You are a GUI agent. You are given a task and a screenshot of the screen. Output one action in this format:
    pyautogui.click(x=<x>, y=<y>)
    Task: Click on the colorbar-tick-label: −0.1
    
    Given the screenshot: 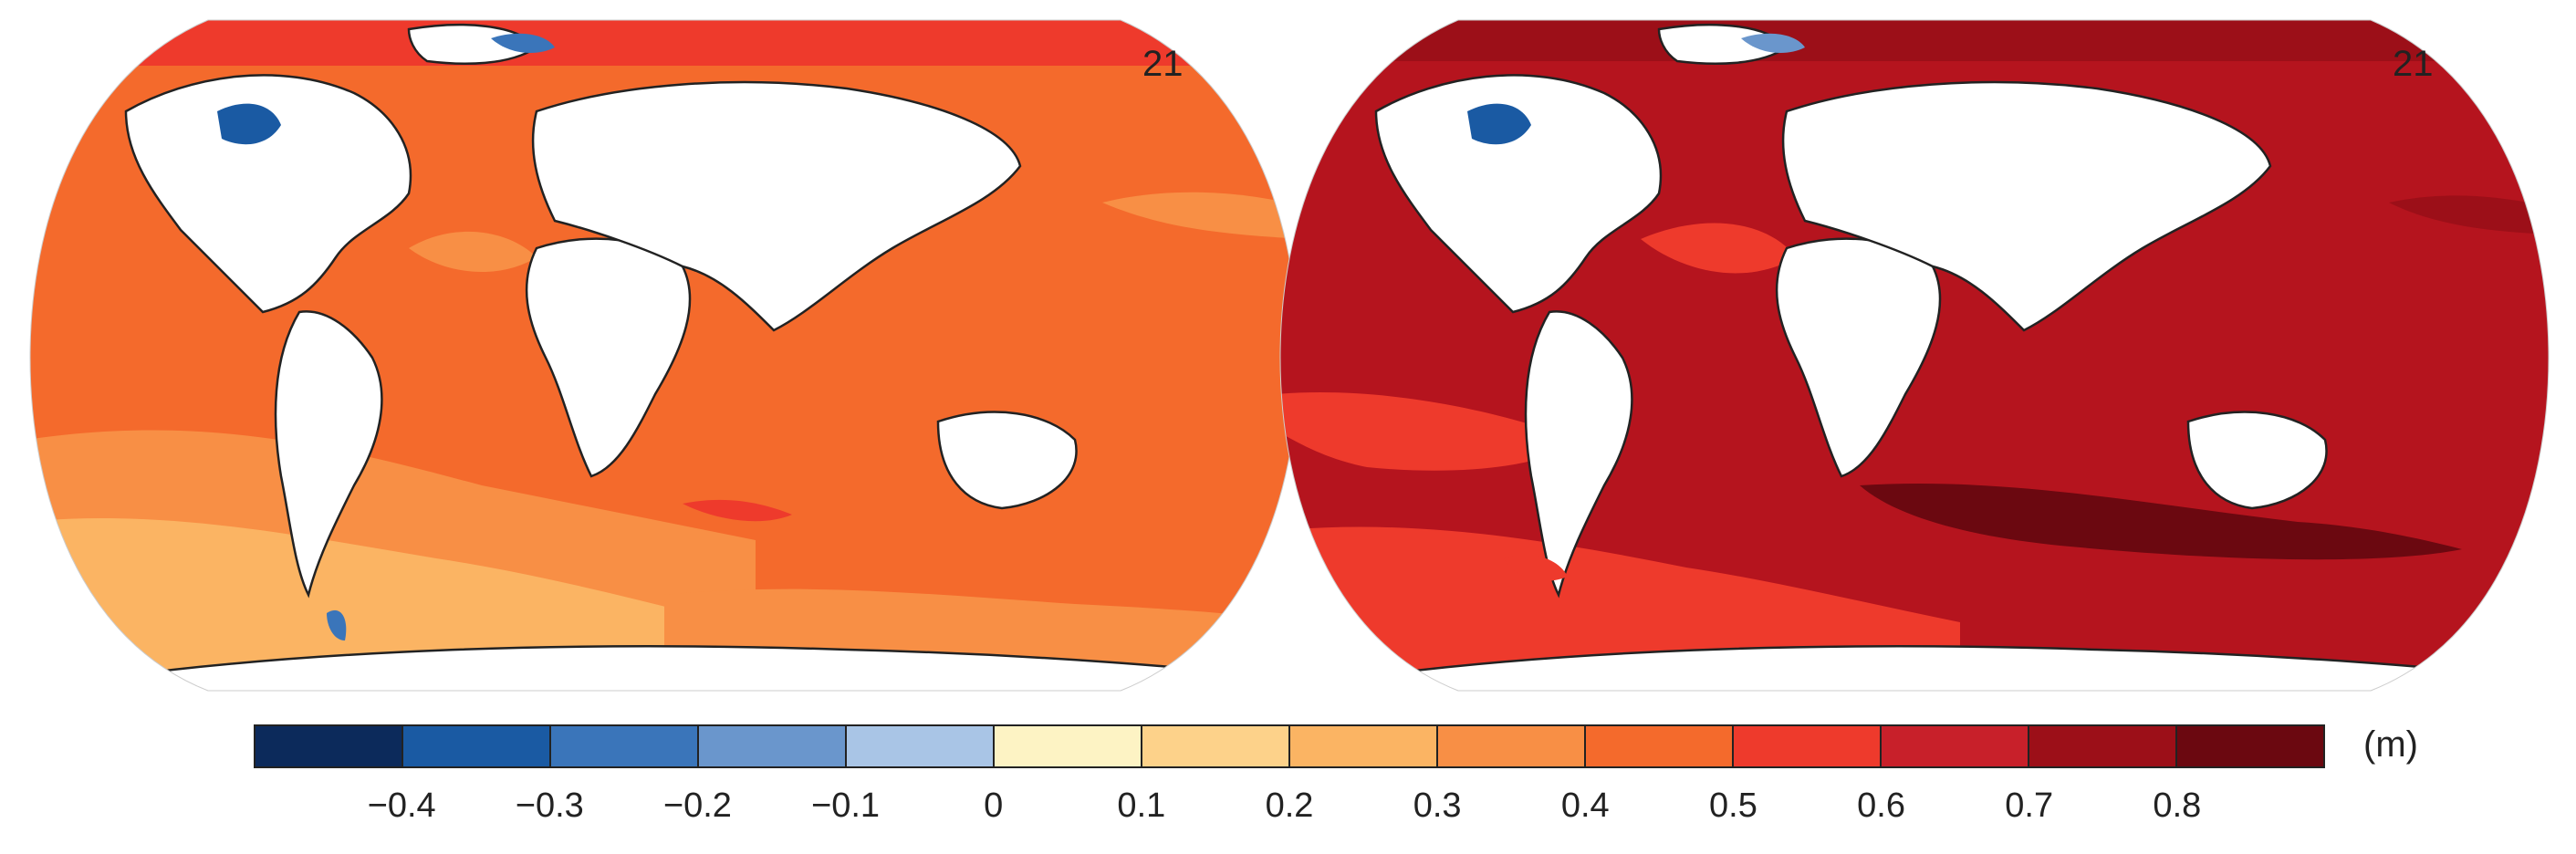 What is the action you would take?
    pyautogui.click(x=846, y=805)
    